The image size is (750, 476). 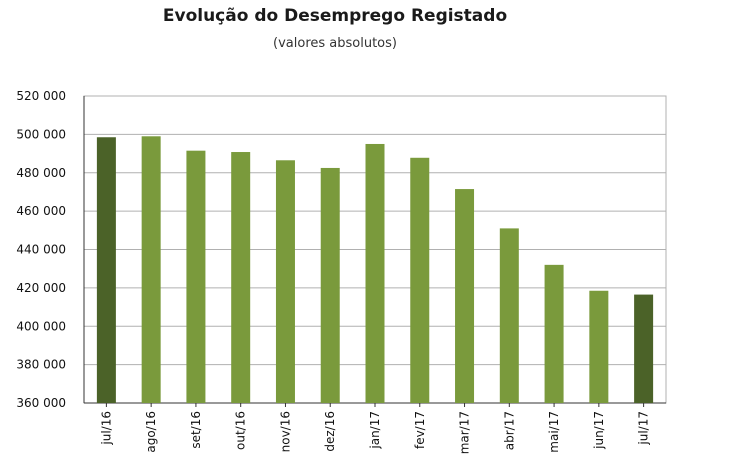 What do you see at coordinates (106, 428) in the screenshot?
I see `x-tick-label: jul/16` at bounding box center [106, 428].